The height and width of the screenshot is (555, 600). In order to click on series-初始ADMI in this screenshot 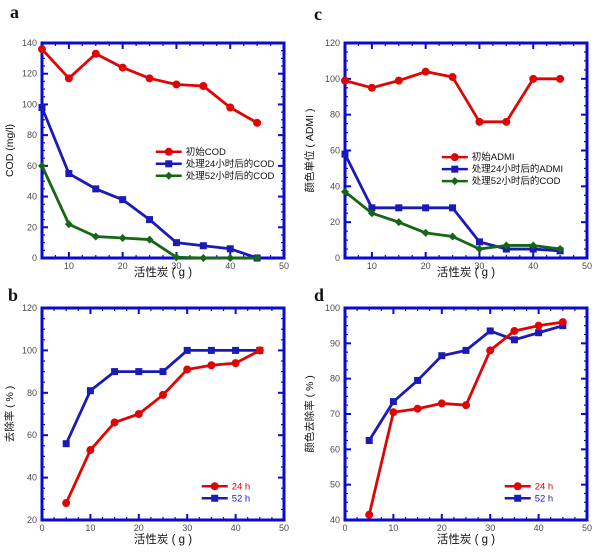, I will do `click(453, 96)`.